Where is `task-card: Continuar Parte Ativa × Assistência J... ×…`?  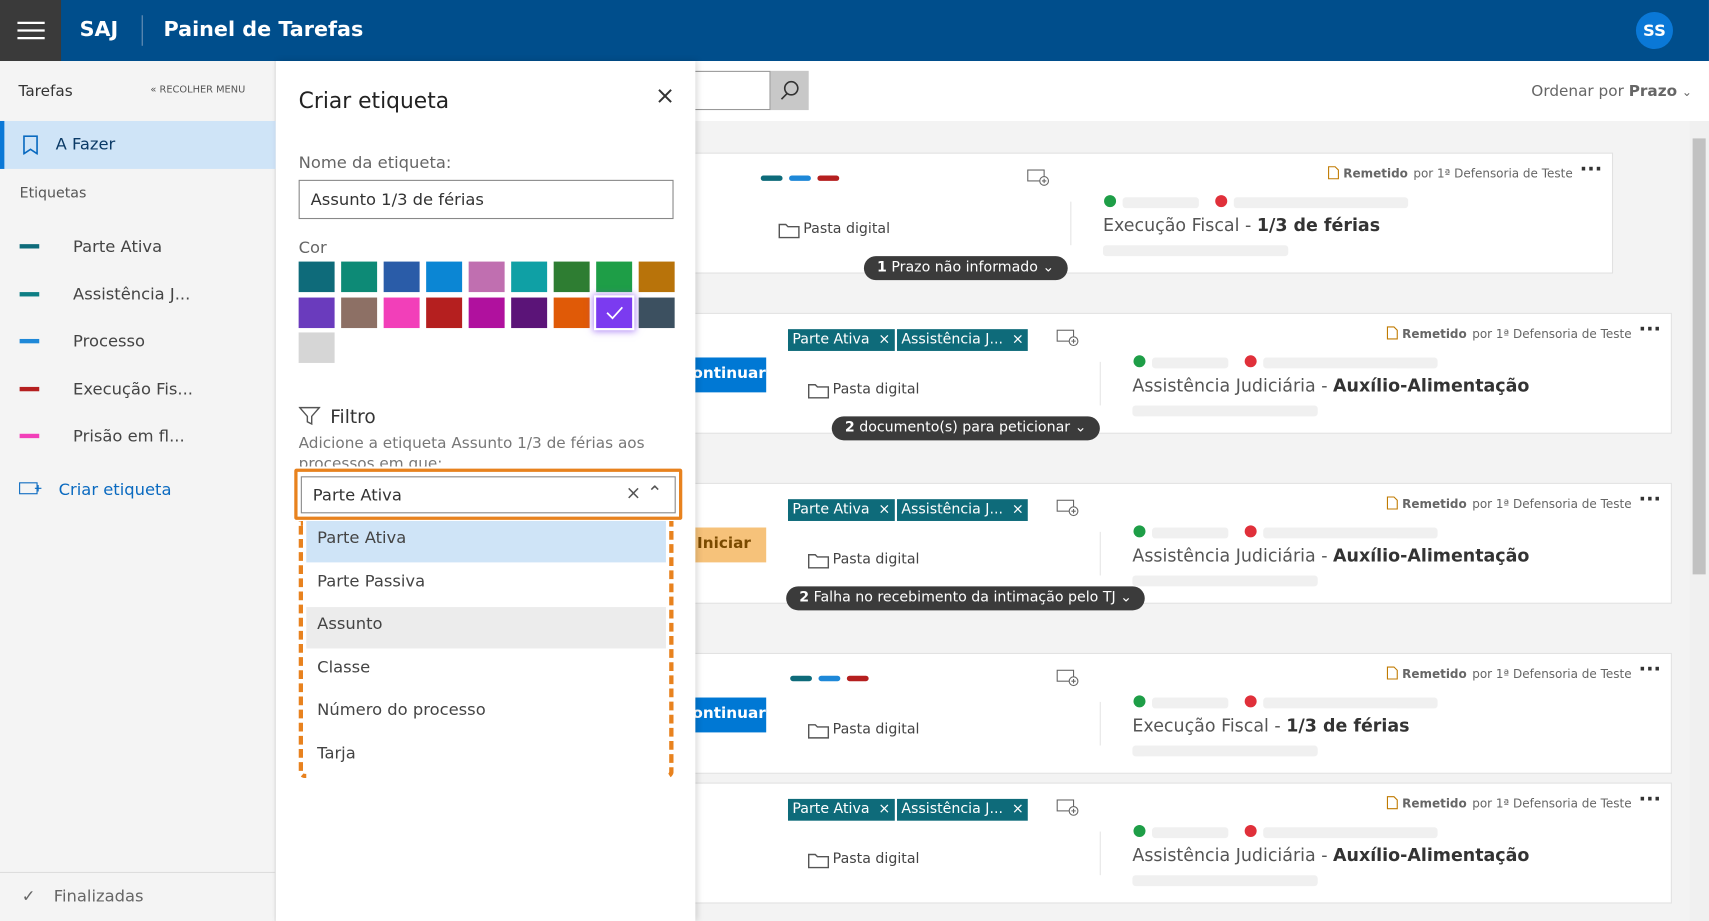
task-card: Continuar Parte Ativa × Assistência J... ×… is located at coordinates (1141, 373).